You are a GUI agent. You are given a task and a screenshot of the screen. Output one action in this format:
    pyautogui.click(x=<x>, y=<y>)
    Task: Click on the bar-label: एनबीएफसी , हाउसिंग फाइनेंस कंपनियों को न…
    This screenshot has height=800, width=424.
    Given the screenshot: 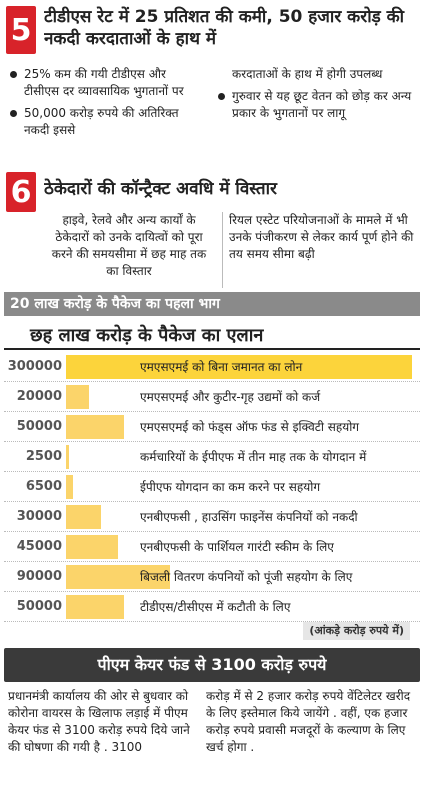 What is the action you would take?
    pyautogui.click(x=249, y=517)
    